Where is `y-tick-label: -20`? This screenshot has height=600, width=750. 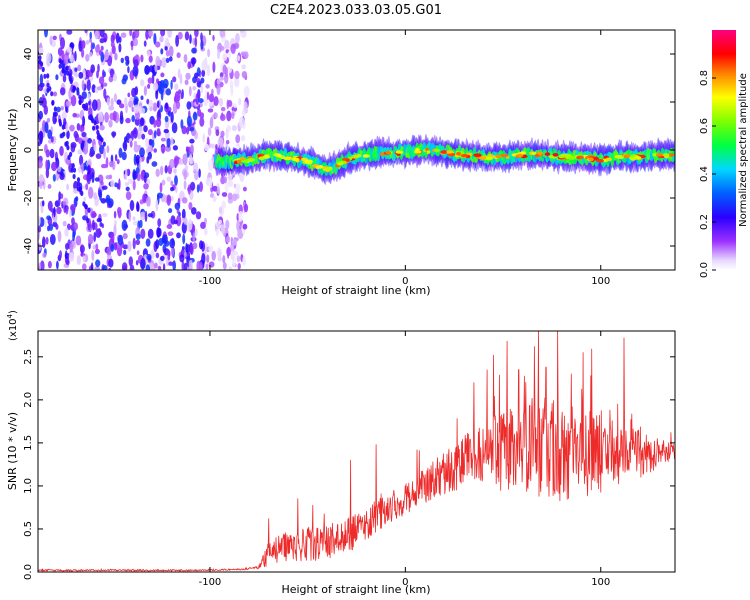
y-tick-label: -20 is located at coordinates (28, 198).